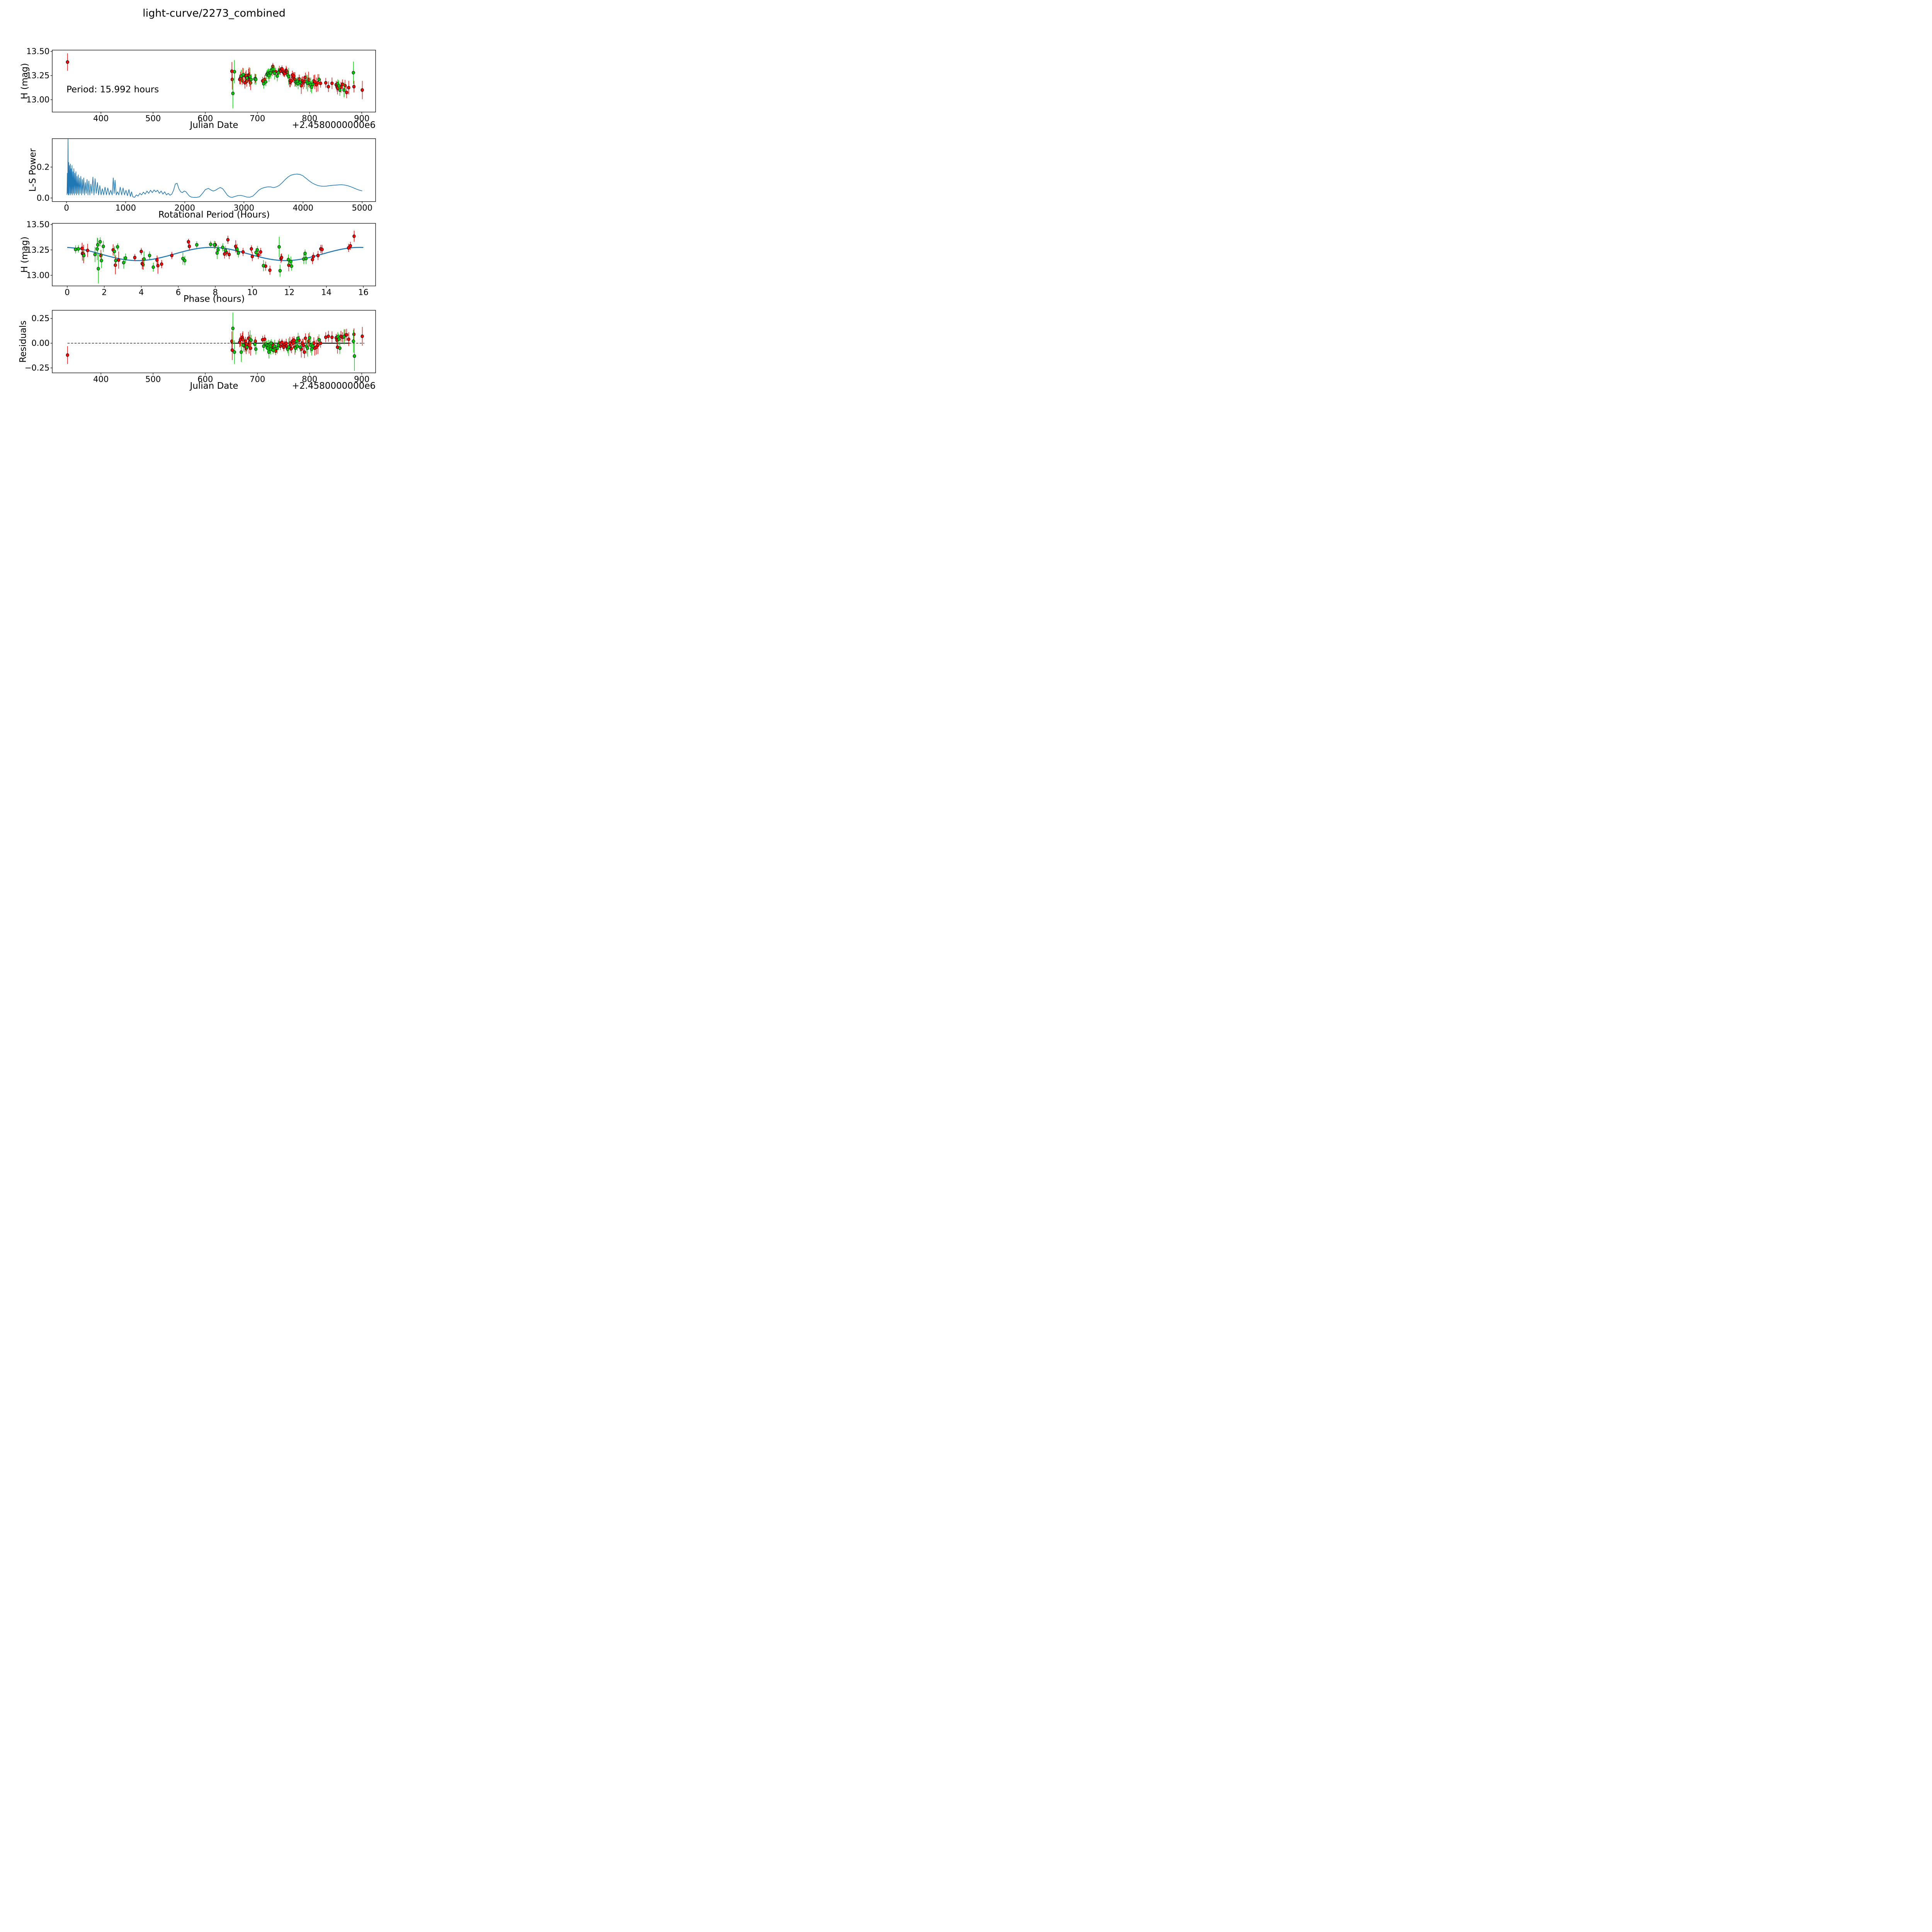  I want to click on residuals-green-series, so click(294, 342).